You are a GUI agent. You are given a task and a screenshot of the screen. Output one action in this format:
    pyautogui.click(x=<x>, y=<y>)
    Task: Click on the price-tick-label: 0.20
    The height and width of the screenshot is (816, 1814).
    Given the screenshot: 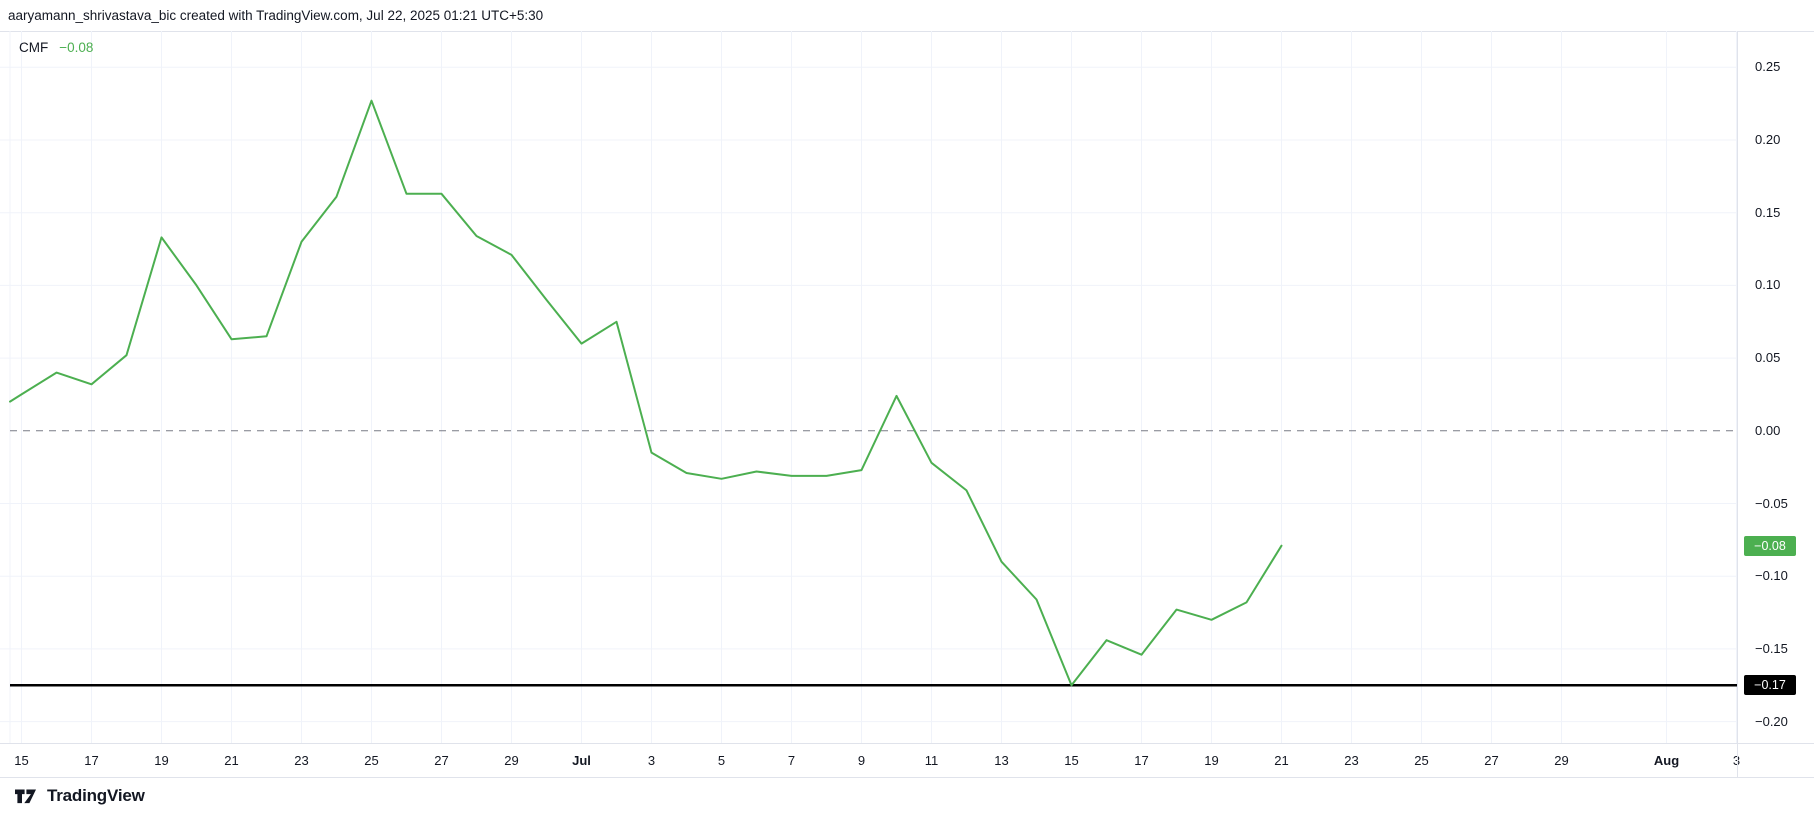 What is the action you would take?
    pyautogui.click(x=1768, y=139)
    